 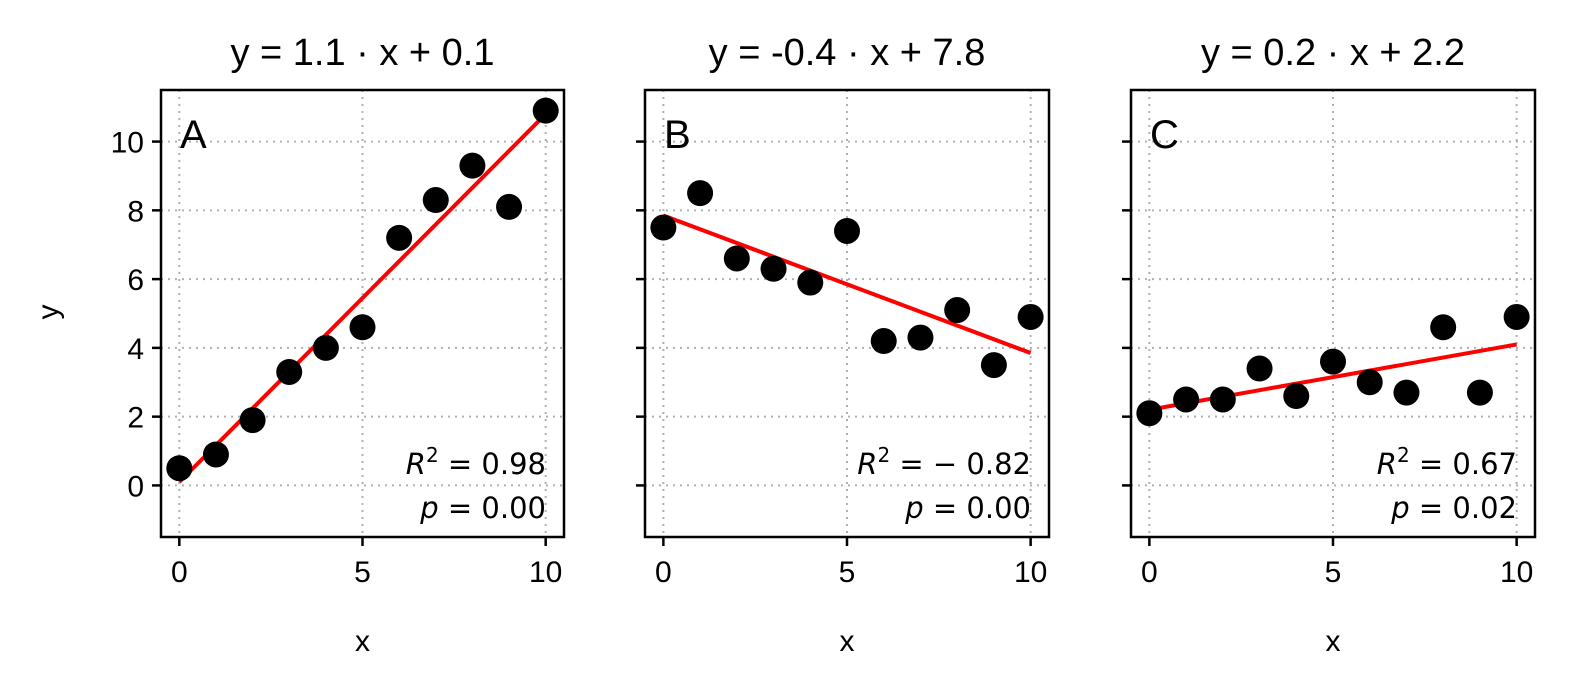 What do you see at coordinates (492, 464) in the screenshot?
I see `r-squared-value: = 0.98` at bounding box center [492, 464].